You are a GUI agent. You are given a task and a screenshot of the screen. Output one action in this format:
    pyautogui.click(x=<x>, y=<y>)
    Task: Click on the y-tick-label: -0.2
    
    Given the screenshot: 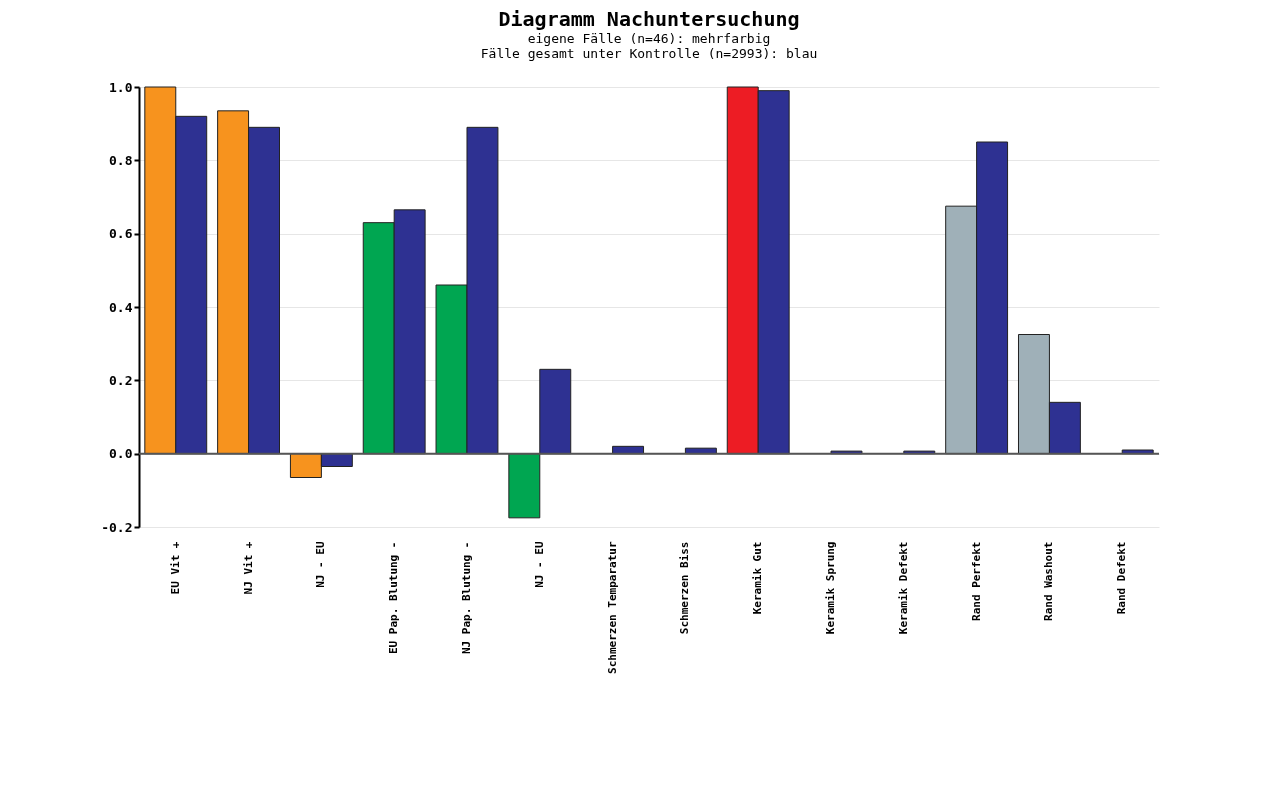 What is the action you would take?
    pyautogui.click(x=117, y=527)
    